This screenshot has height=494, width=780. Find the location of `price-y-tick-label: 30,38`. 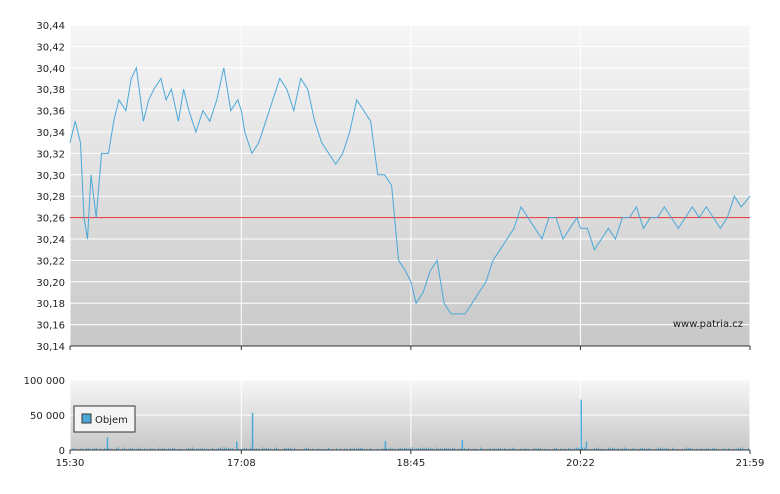

price-y-tick-label: 30,38 is located at coordinates (50, 90).